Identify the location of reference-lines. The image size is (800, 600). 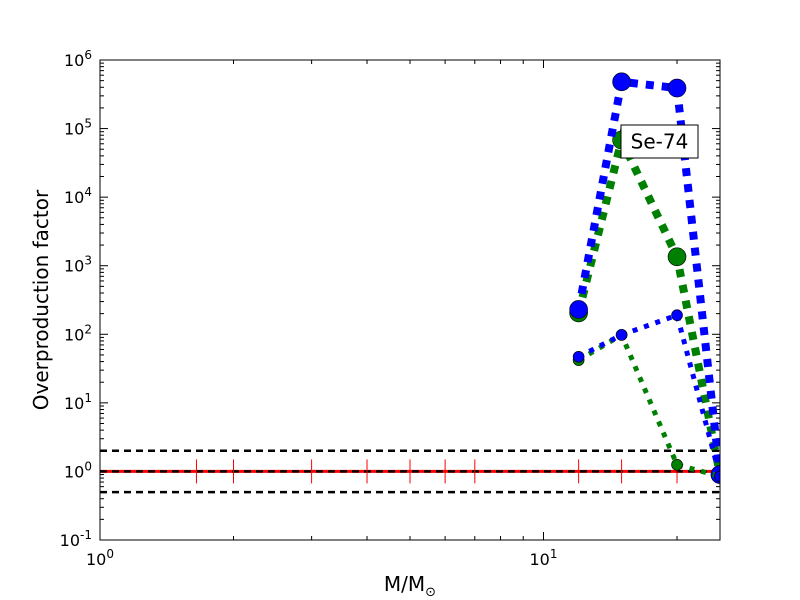
(410, 471).